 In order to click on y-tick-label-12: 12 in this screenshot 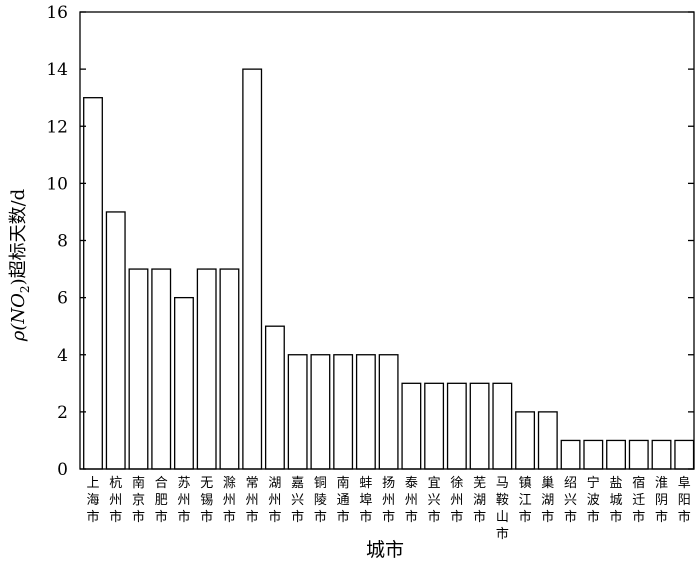, I will do `click(57, 127)`.